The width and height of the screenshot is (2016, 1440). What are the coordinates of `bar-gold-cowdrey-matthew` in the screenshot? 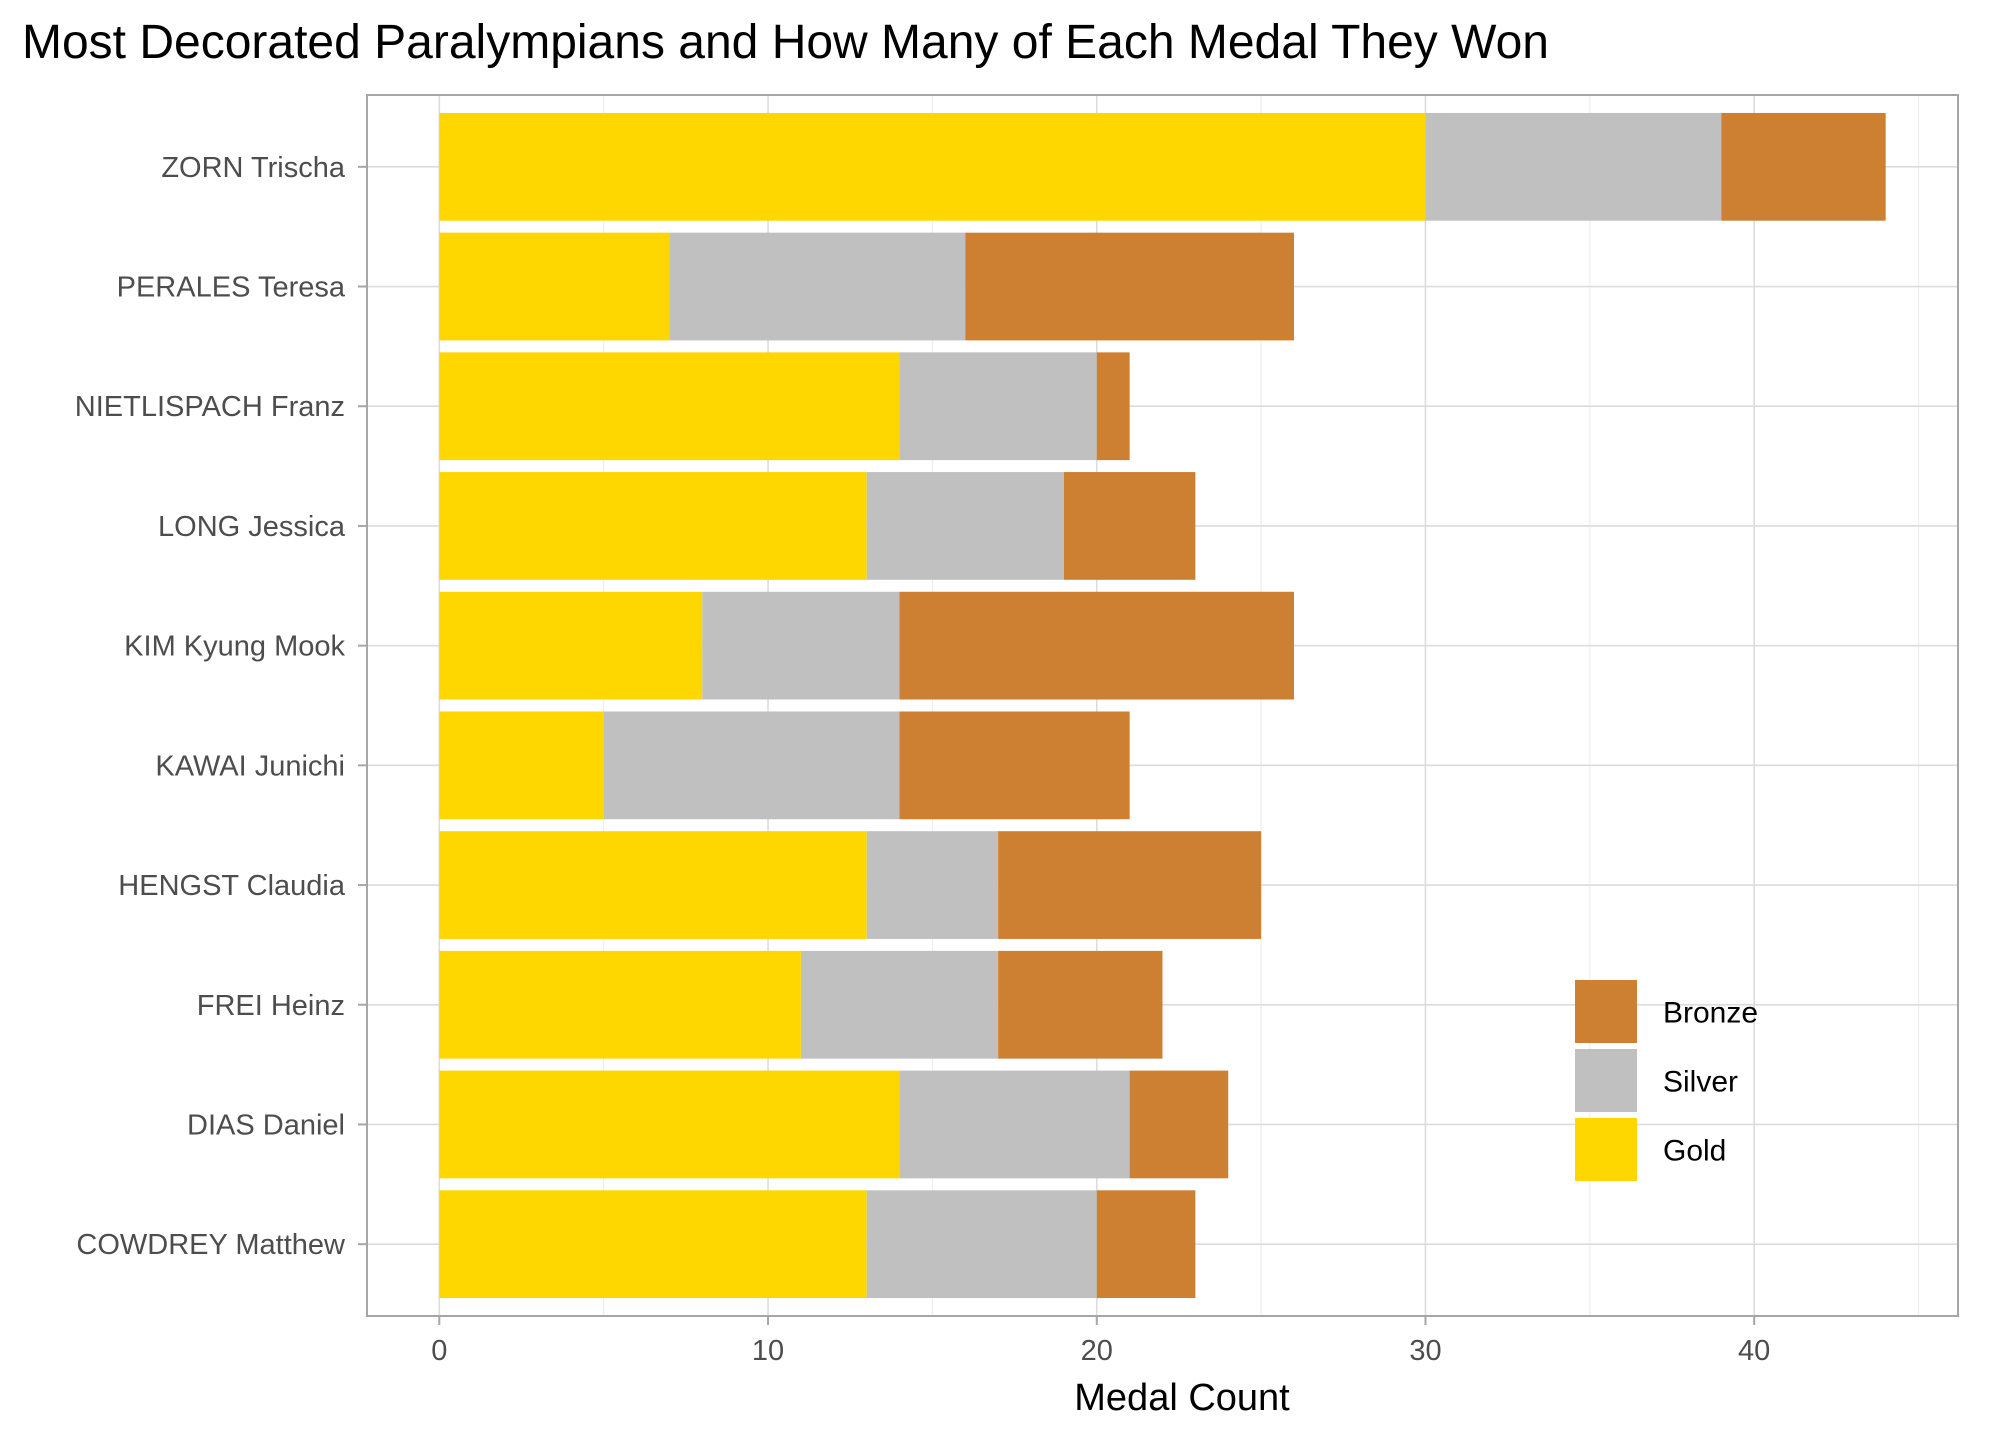 It's located at (653, 1244).